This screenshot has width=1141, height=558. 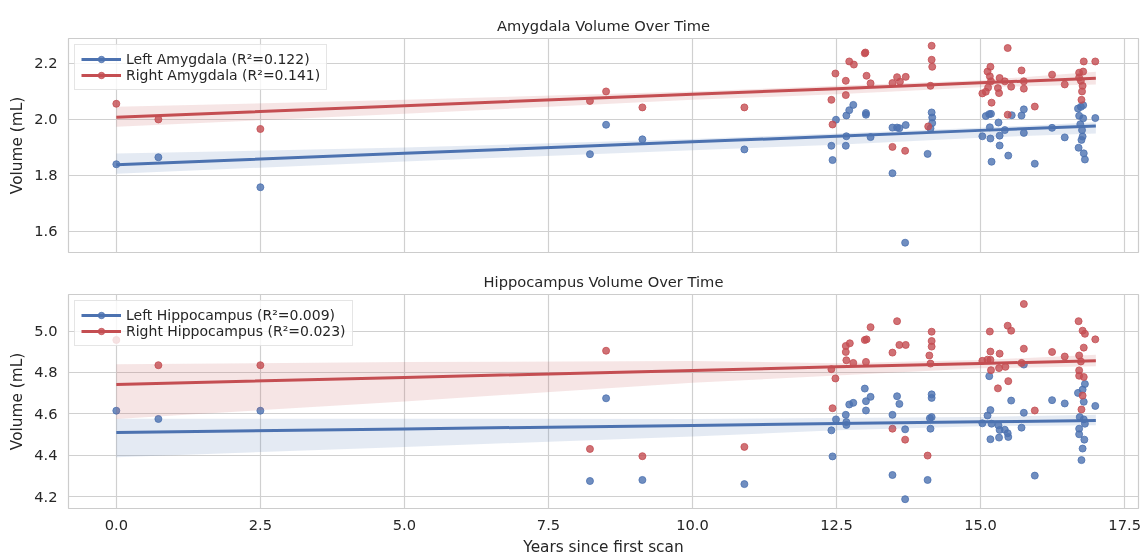 What do you see at coordinates (836, 524) in the screenshot?
I see `x-tick-label: 12.5` at bounding box center [836, 524].